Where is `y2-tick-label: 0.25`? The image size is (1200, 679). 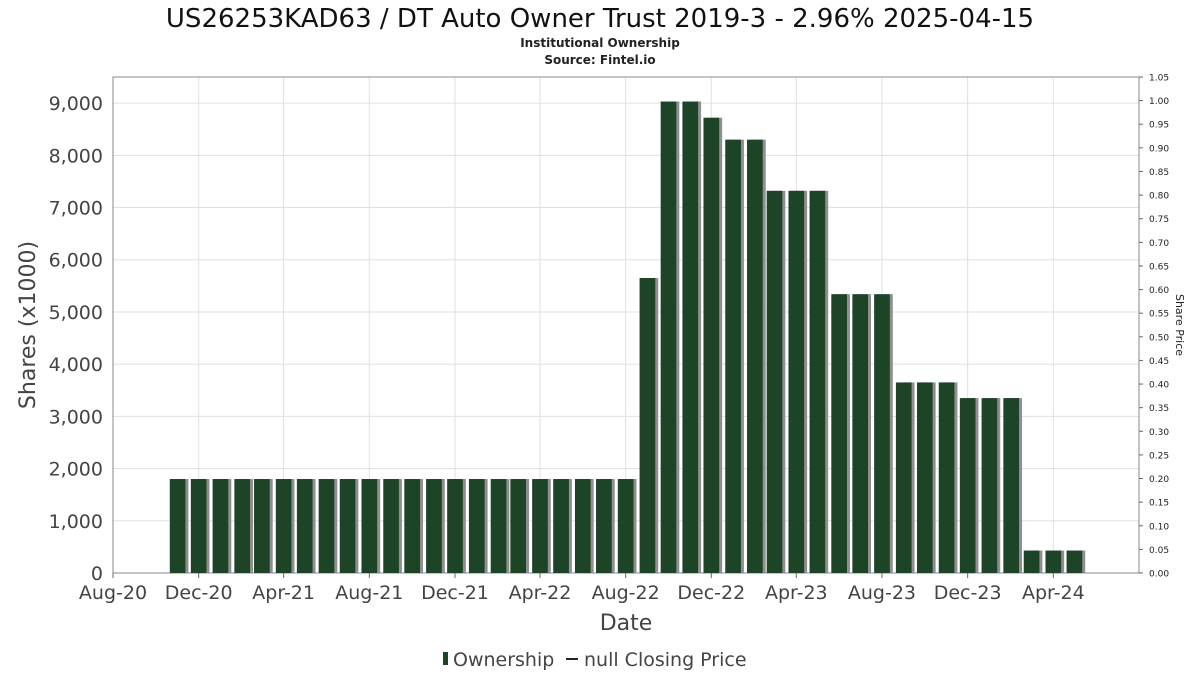 y2-tick-label: 0.25 is located at coordinates (1159, 456).